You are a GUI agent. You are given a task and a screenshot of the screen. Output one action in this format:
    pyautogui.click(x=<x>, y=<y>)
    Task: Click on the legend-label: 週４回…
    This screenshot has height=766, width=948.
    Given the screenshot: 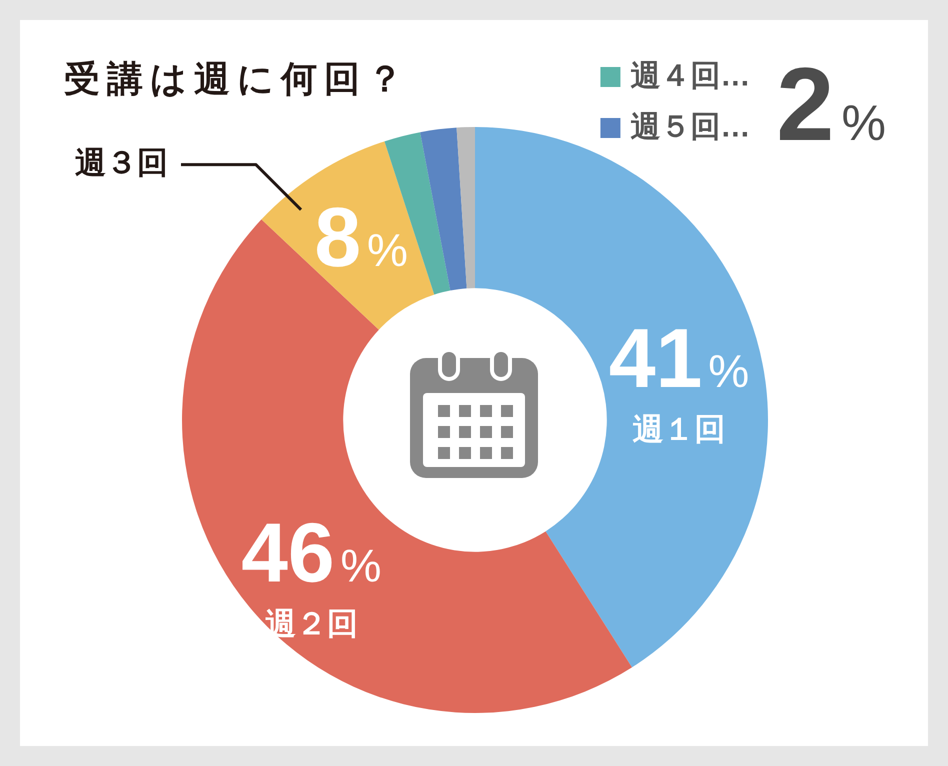 What is the action you would take?
    pyautogui.click(x=690, y=75)
    